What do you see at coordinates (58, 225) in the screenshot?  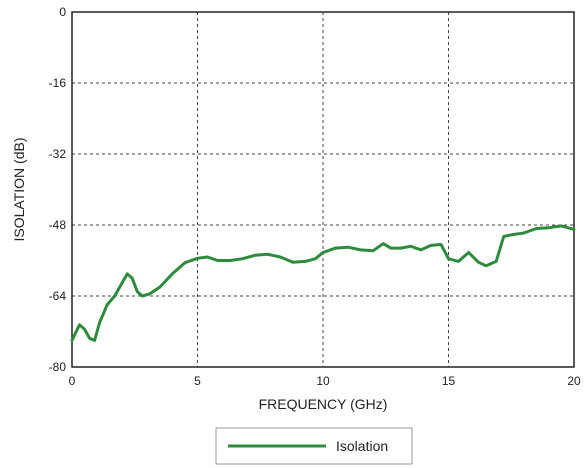 I see `y-tick-label: -48` at bounding box center [58, 225].